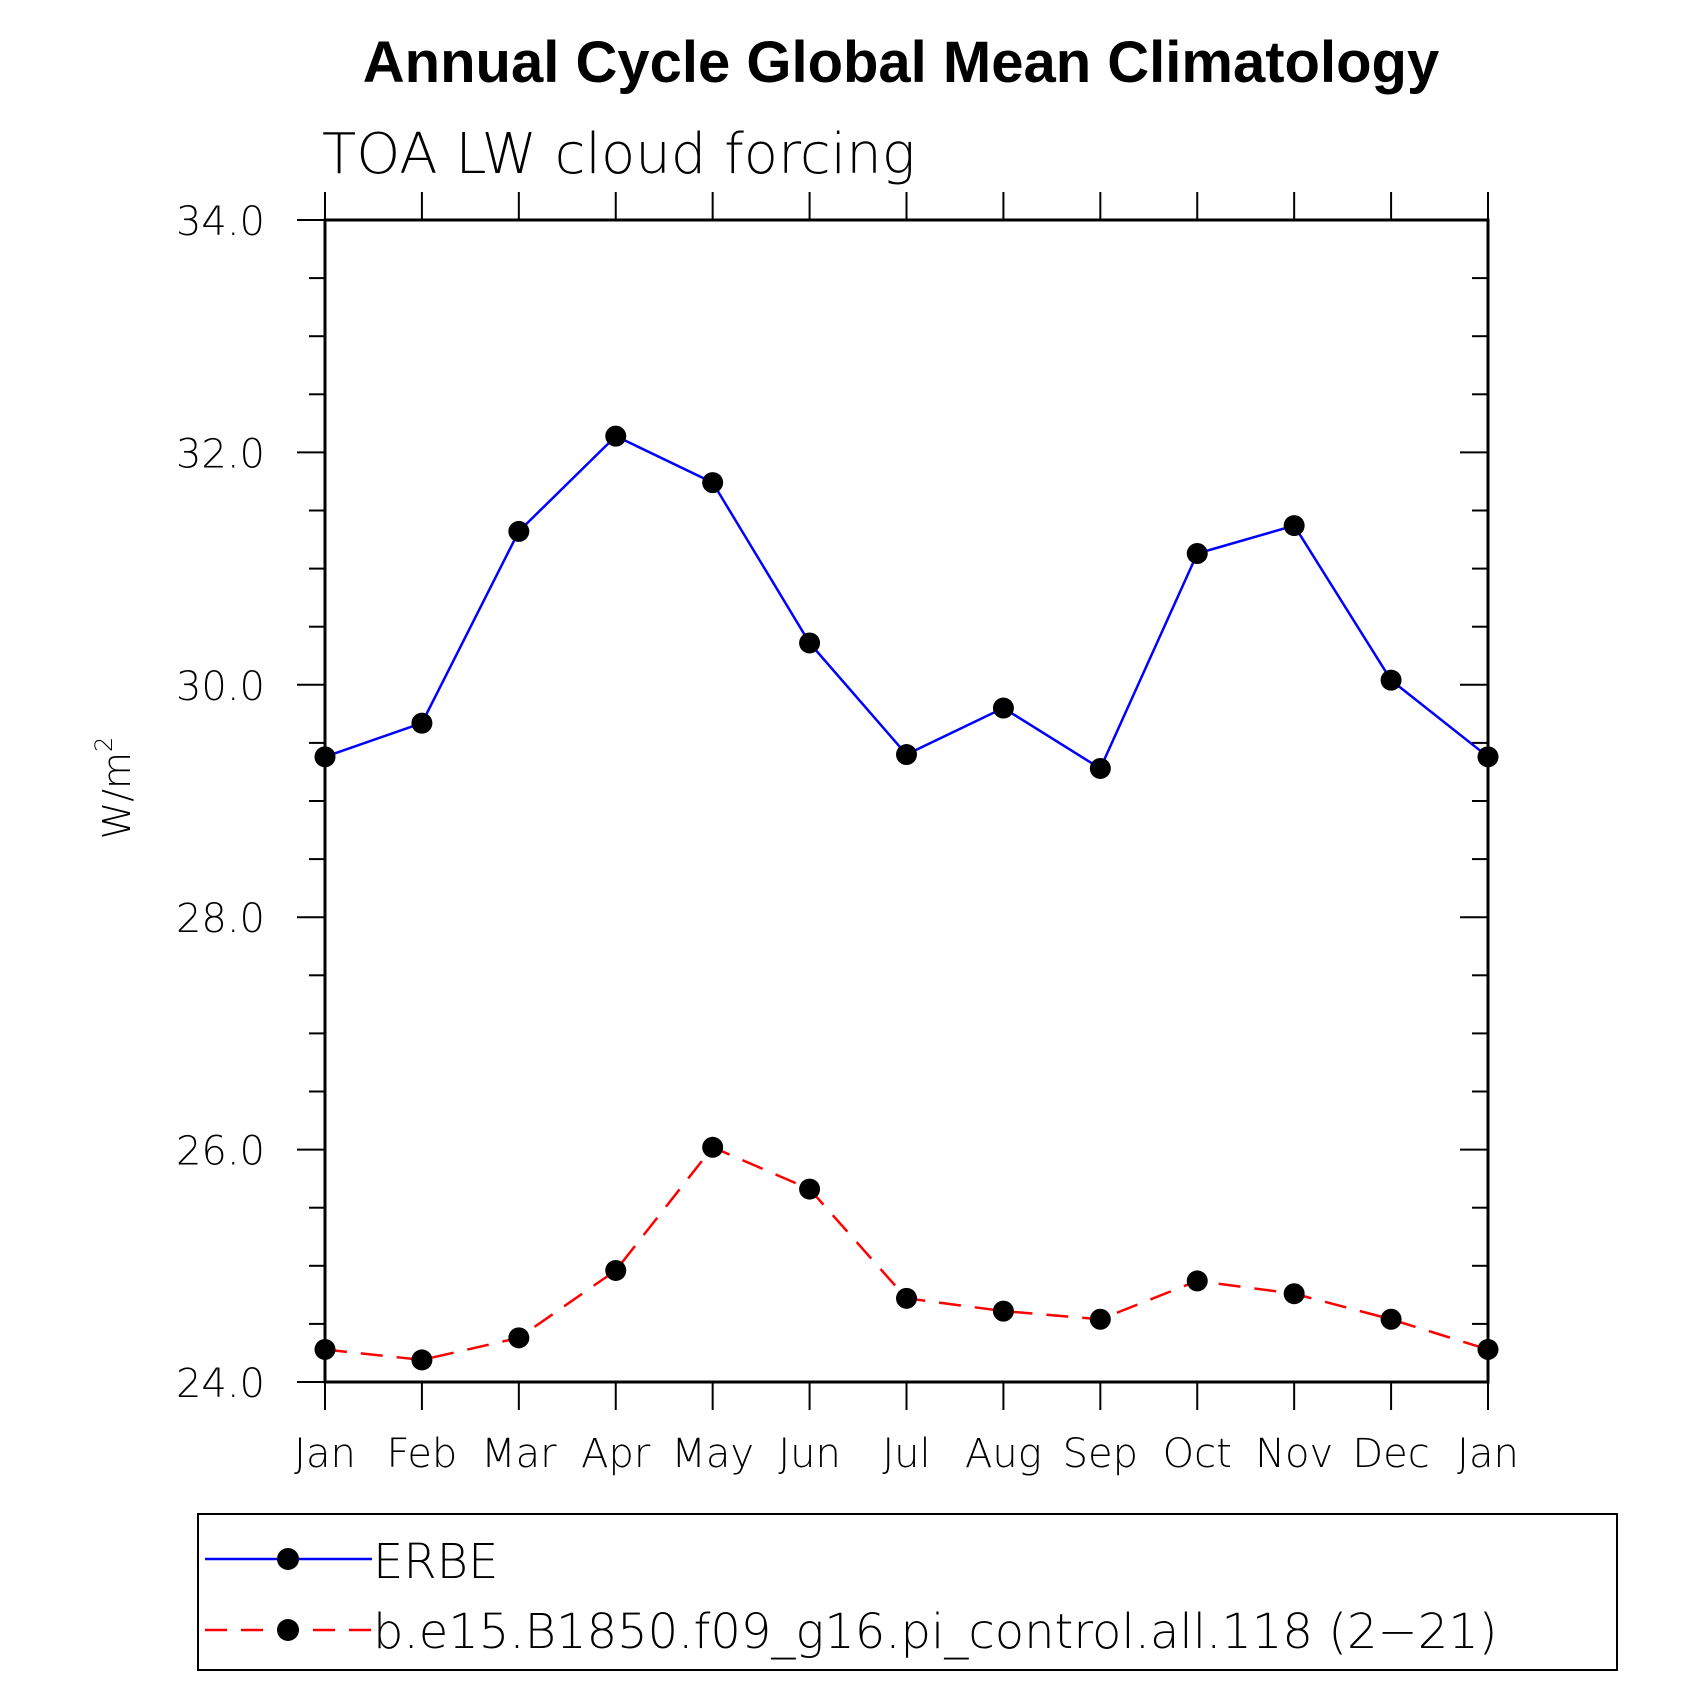  I want to click on chart-subtitle: TOA LW cloud forcing, so click(618, 154).